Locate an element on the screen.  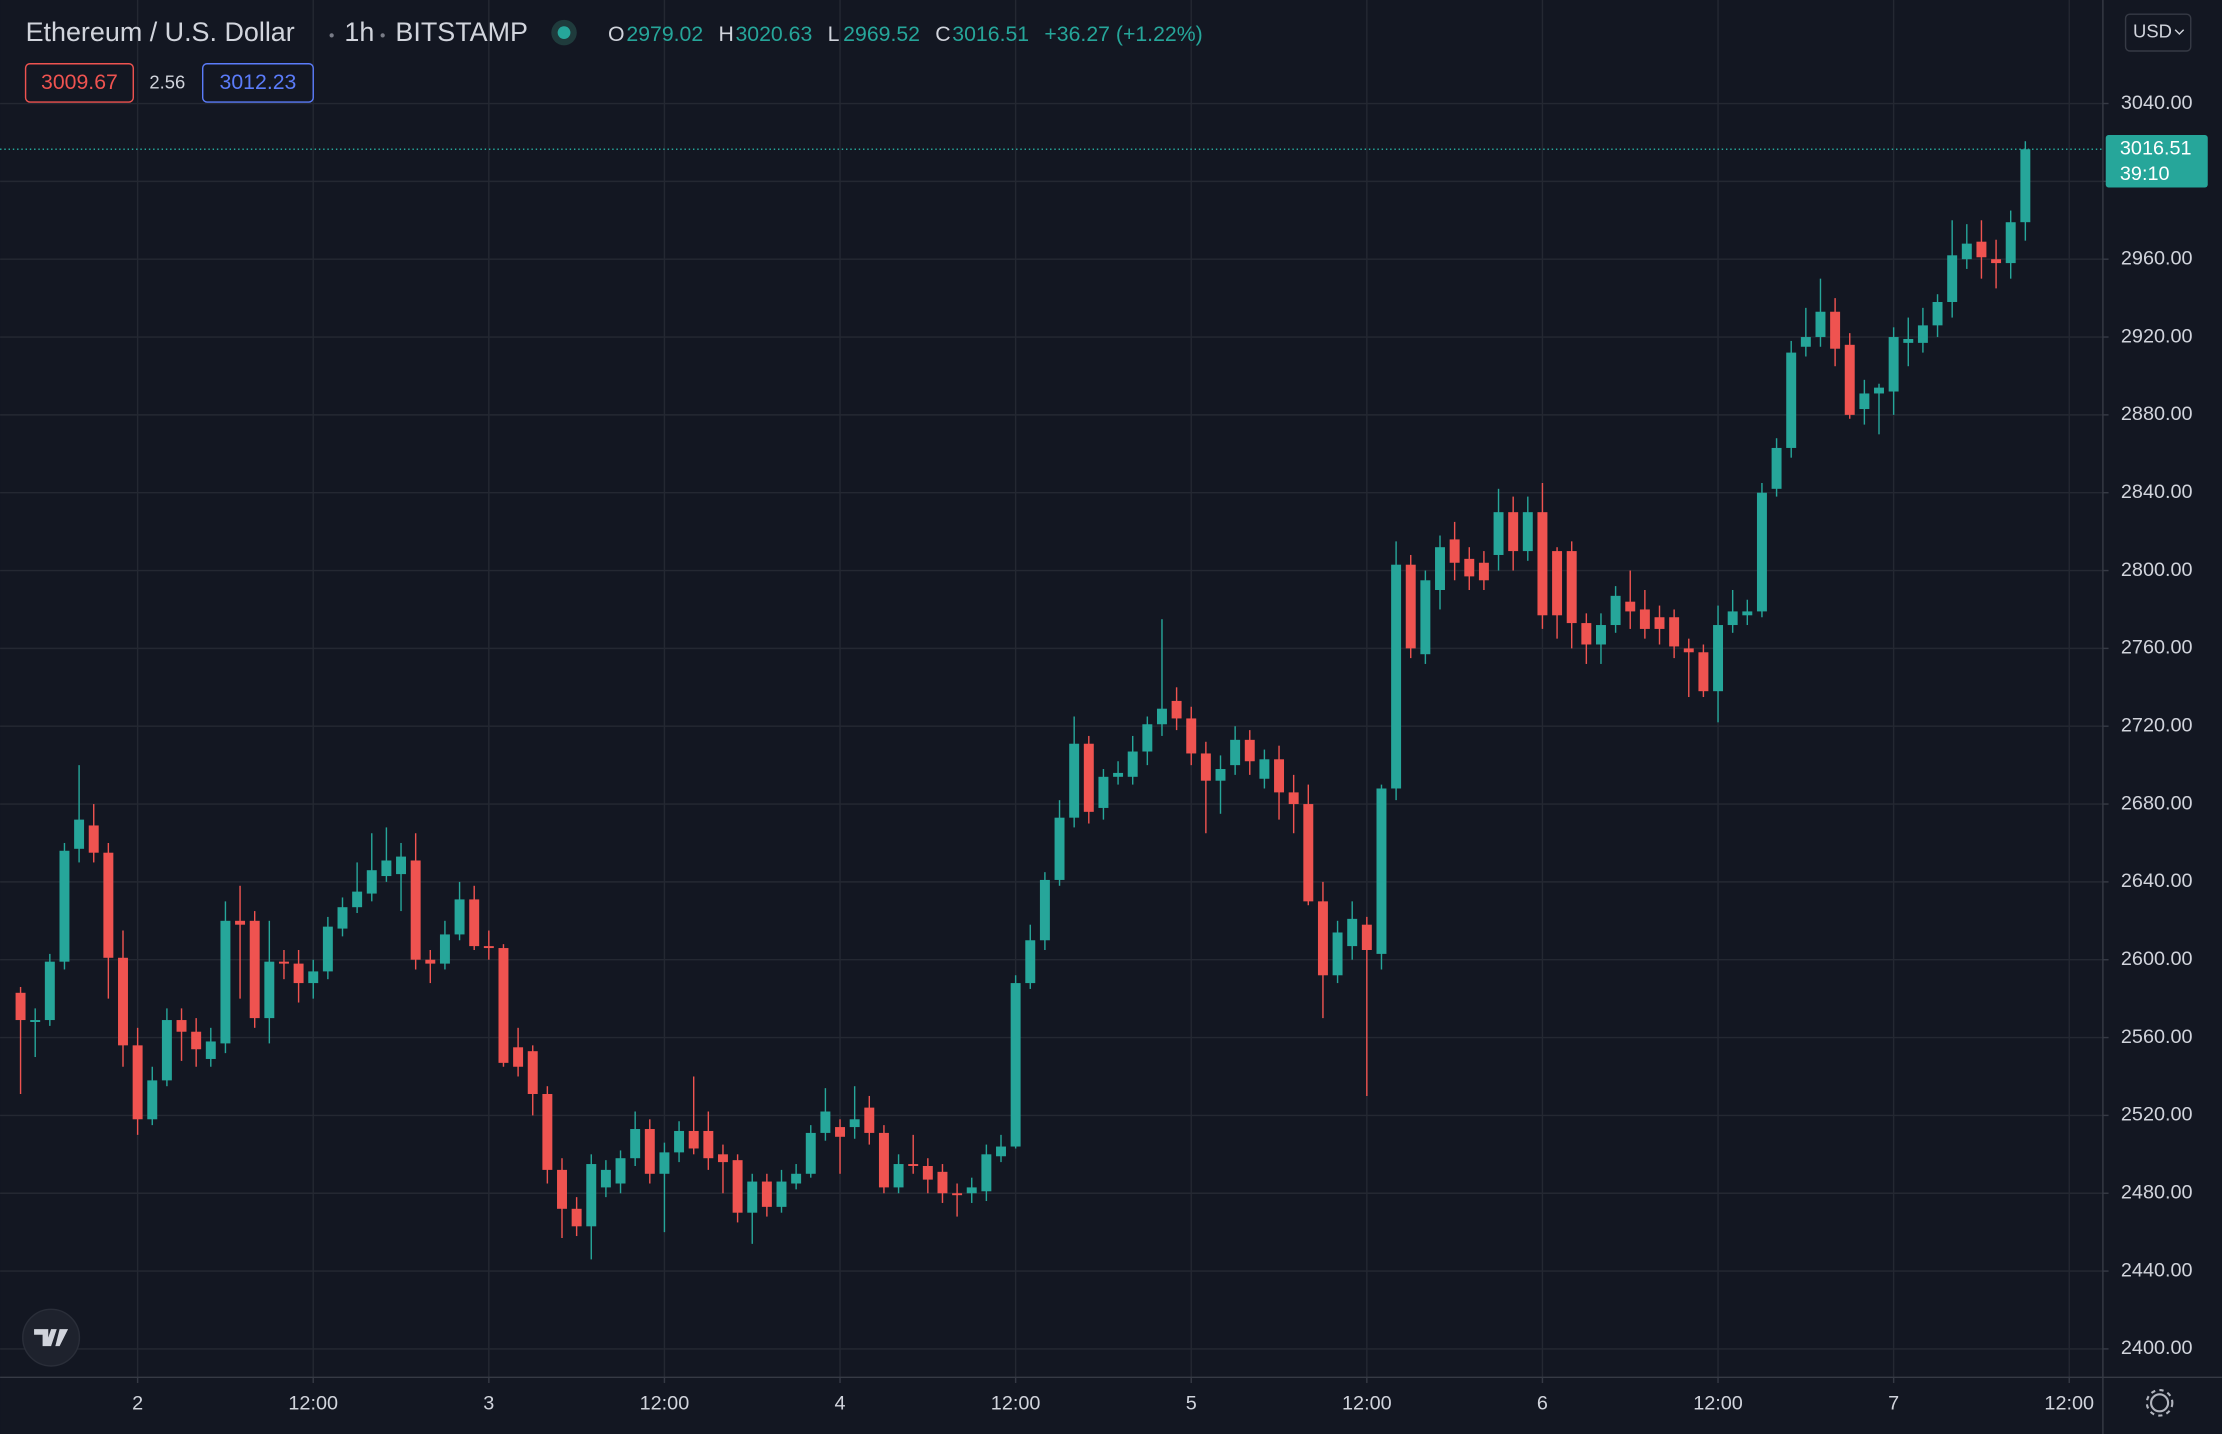
x-tick-label: 5 is located at coordinates (1191, 1403).